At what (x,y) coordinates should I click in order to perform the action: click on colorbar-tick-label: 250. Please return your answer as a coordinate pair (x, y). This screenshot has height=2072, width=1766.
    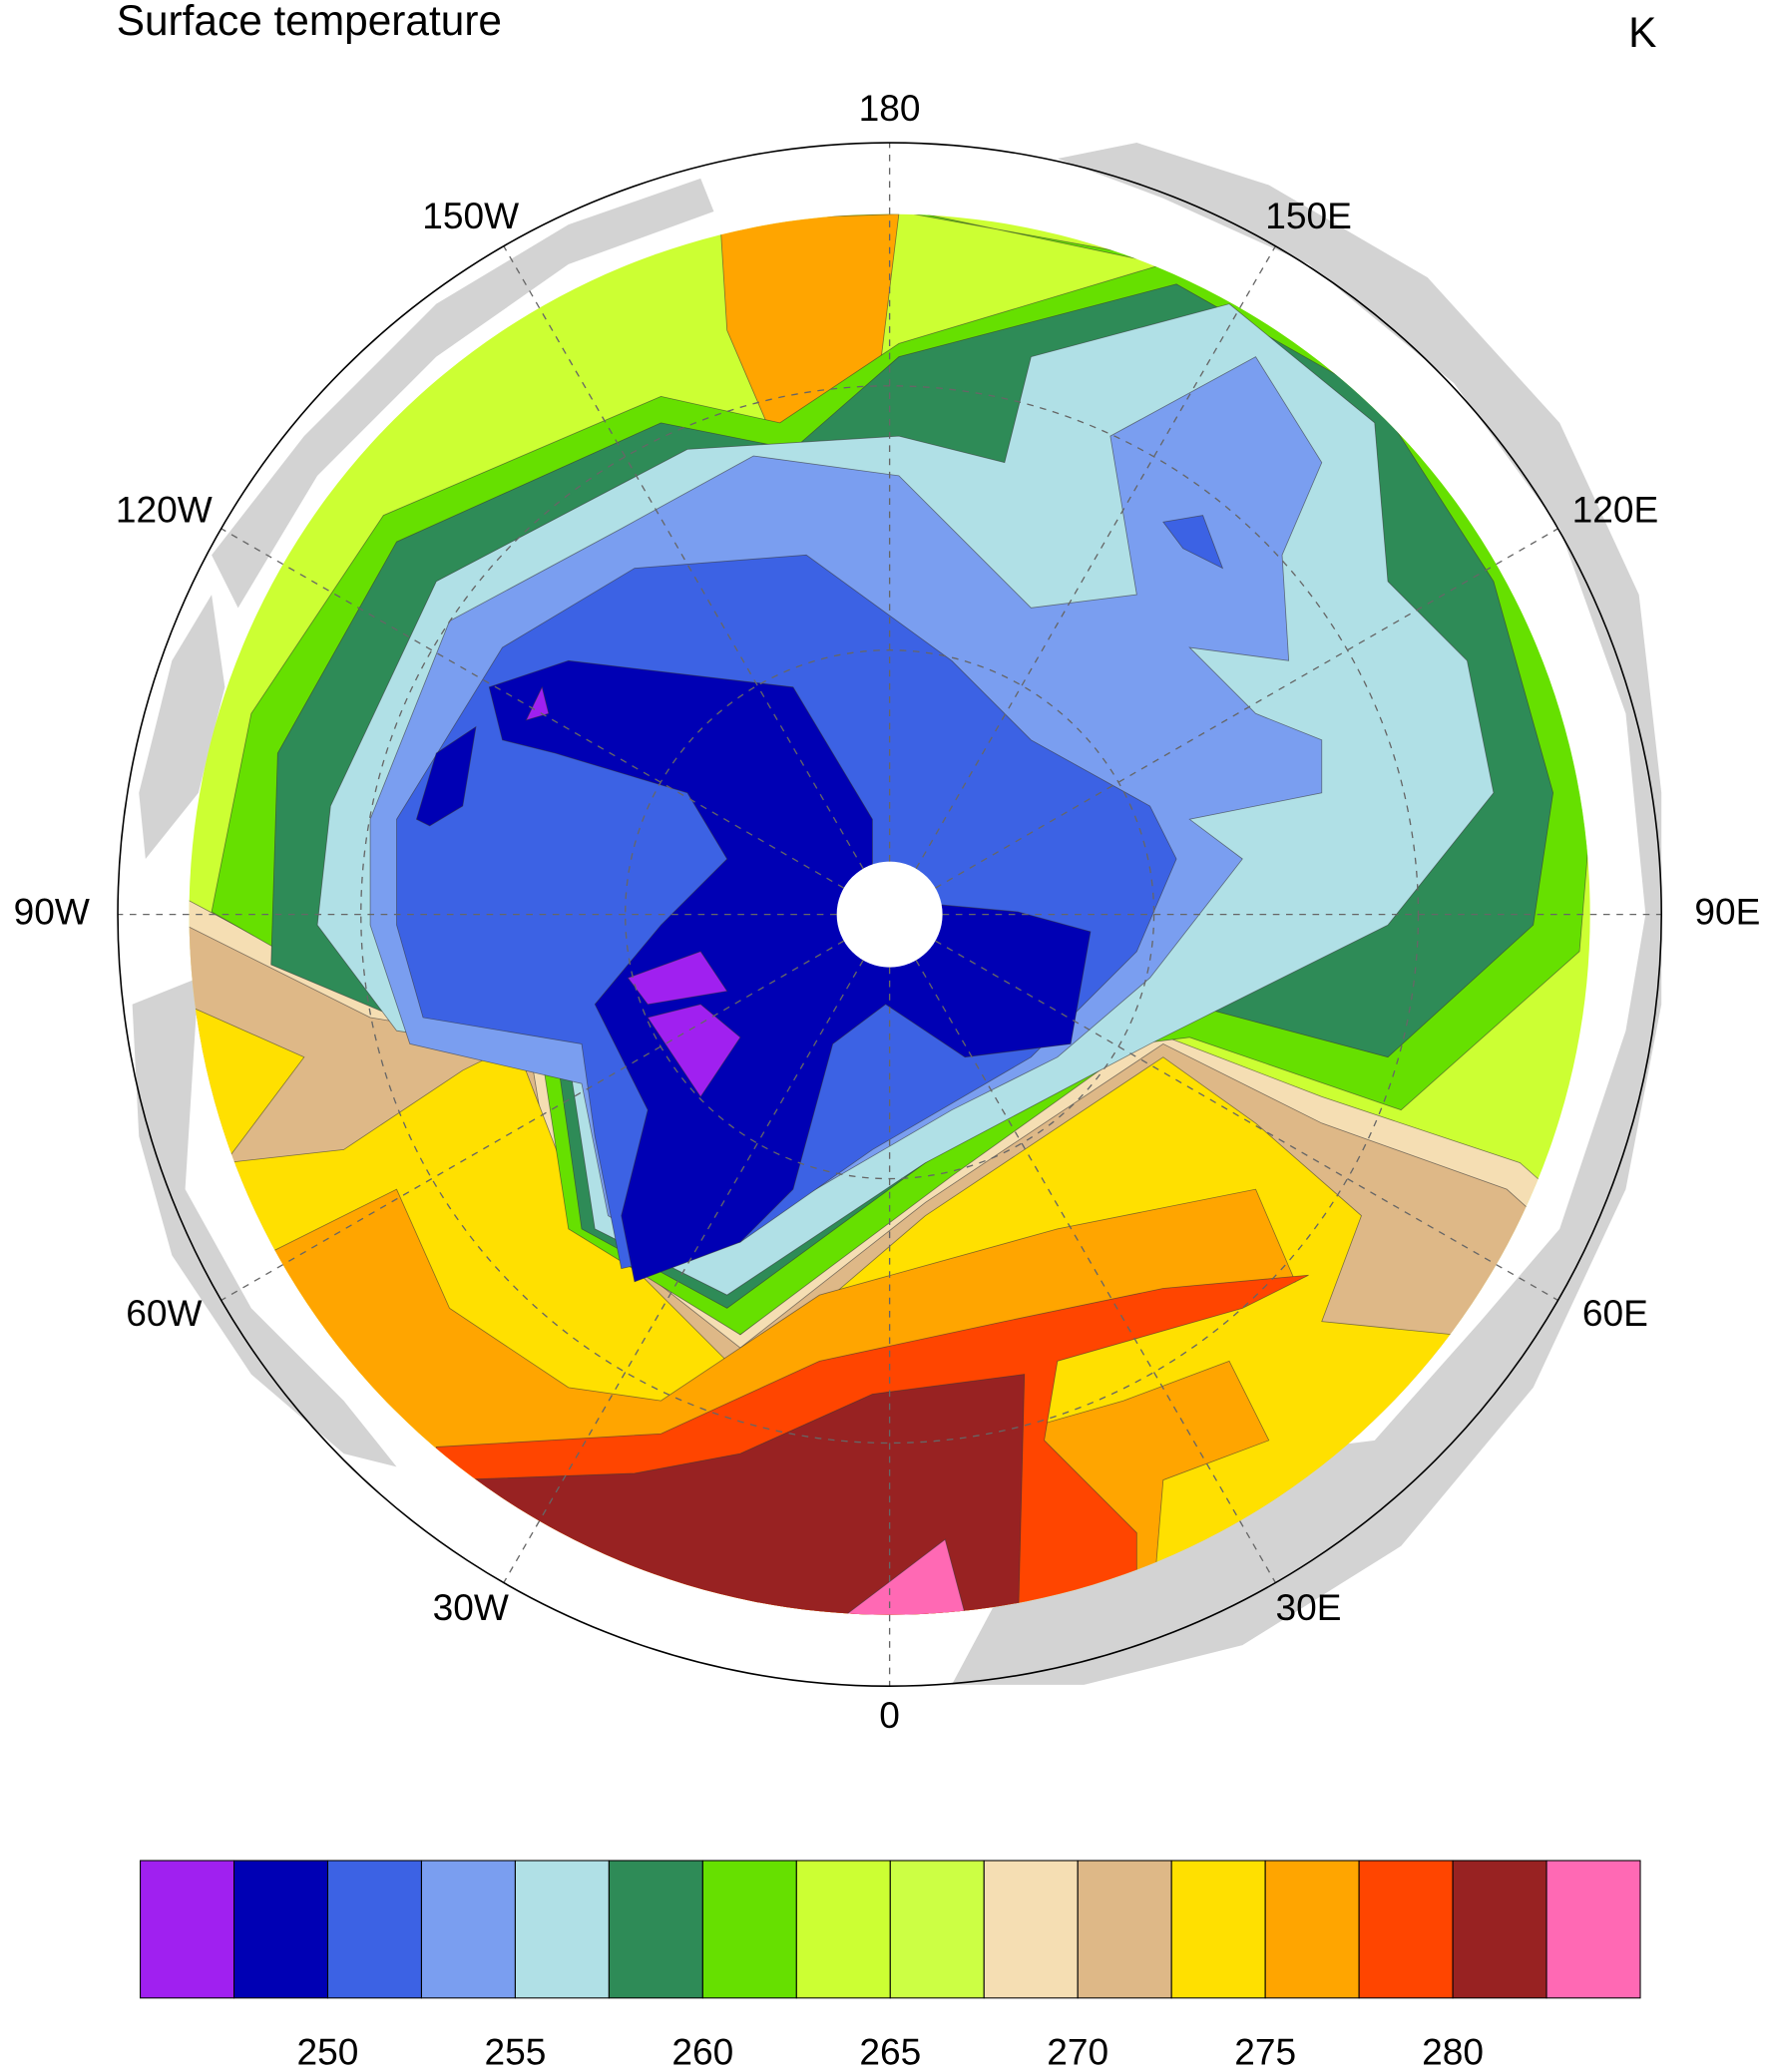
    Looking at the image, I should click on (328, 2051).